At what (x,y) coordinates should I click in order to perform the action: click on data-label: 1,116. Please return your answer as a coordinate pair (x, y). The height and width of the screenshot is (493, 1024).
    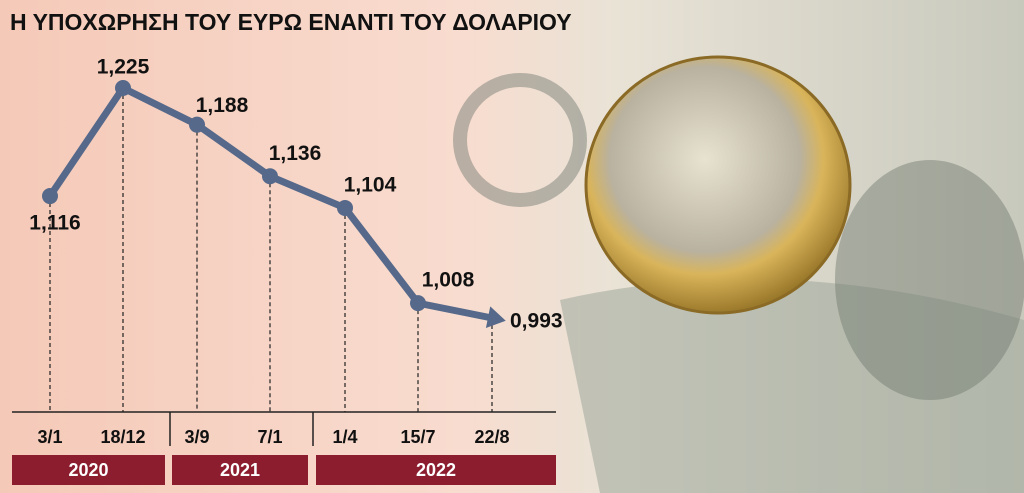
    Looking at the image, I should click on (54, 223).